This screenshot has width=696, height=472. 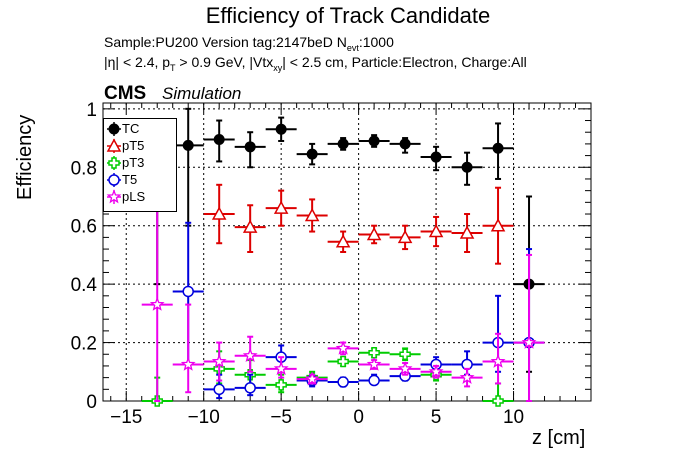 What do you see at coordinates (436, 417) in the screenshot?
I see `x-tick-label: 5` at bounding box center [436, 417].